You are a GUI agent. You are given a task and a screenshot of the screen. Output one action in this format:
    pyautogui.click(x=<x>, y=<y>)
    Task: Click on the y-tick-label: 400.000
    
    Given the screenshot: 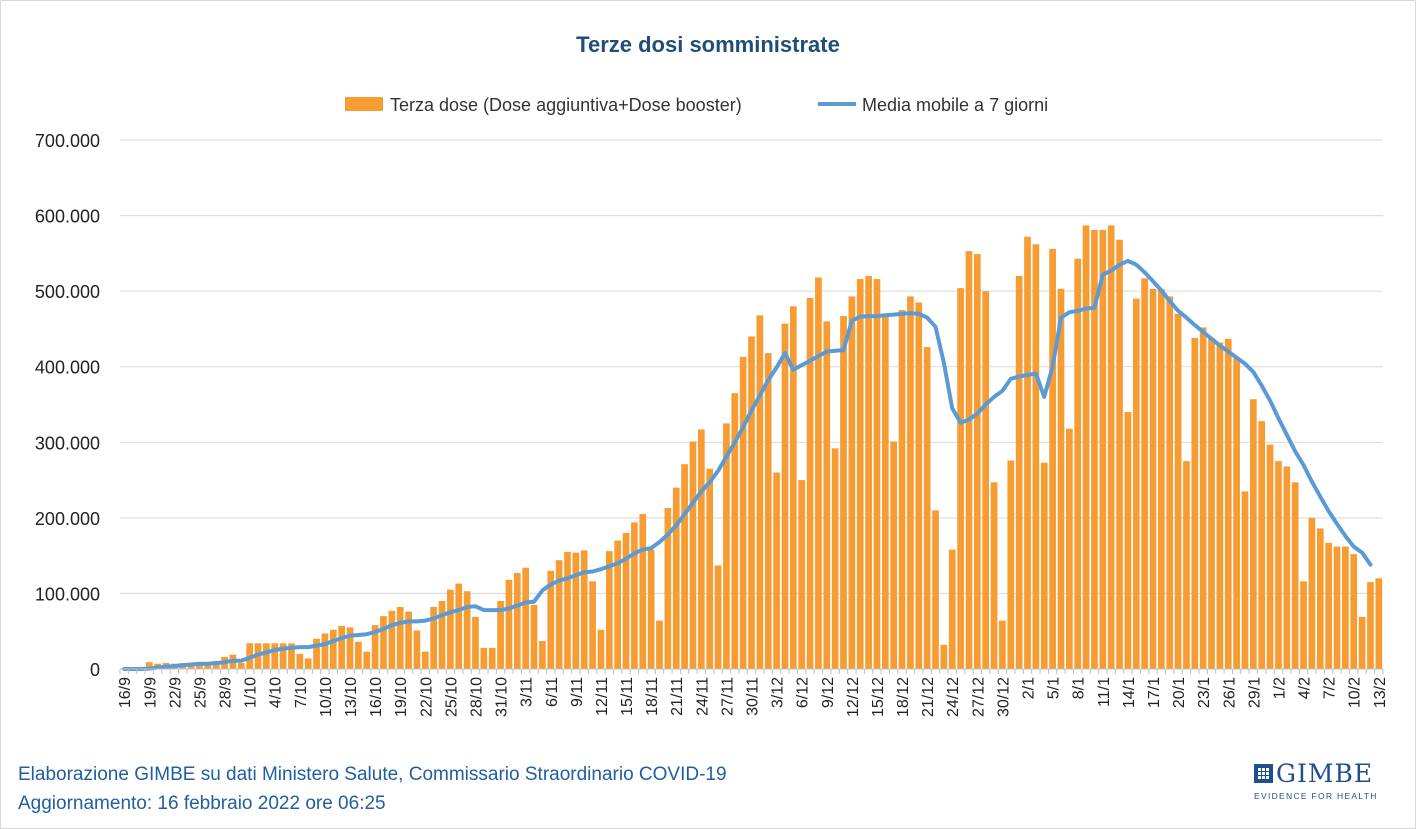 What is the action you would take?
    pyautogui.click(x=67, y=368)
    